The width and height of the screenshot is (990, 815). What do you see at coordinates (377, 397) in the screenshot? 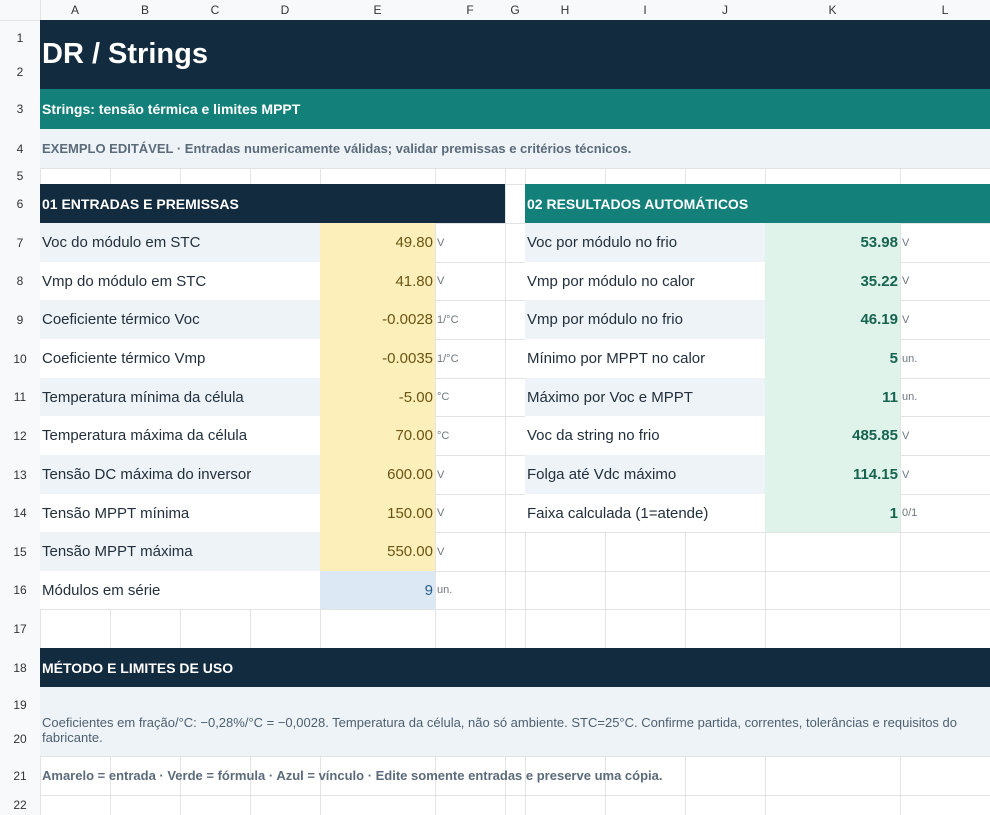
I see `input-value: -5.00` at bounding box center [377, 397].